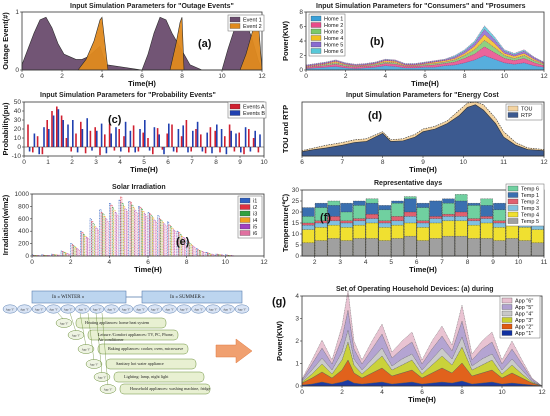 The image size is (550, 416). Describe the element at coordinates (527, 110) in the screenshot. I see `legend-label: TOU` at that location.